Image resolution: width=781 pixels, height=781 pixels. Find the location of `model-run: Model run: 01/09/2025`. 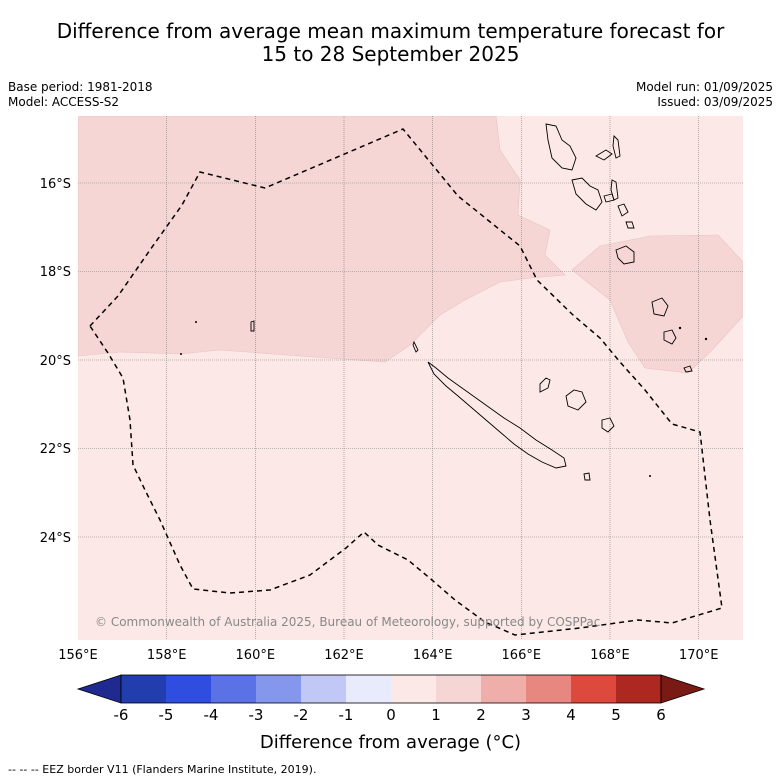

model-run: Model run: 01/09/2025 is located at coordinates (704, 87).